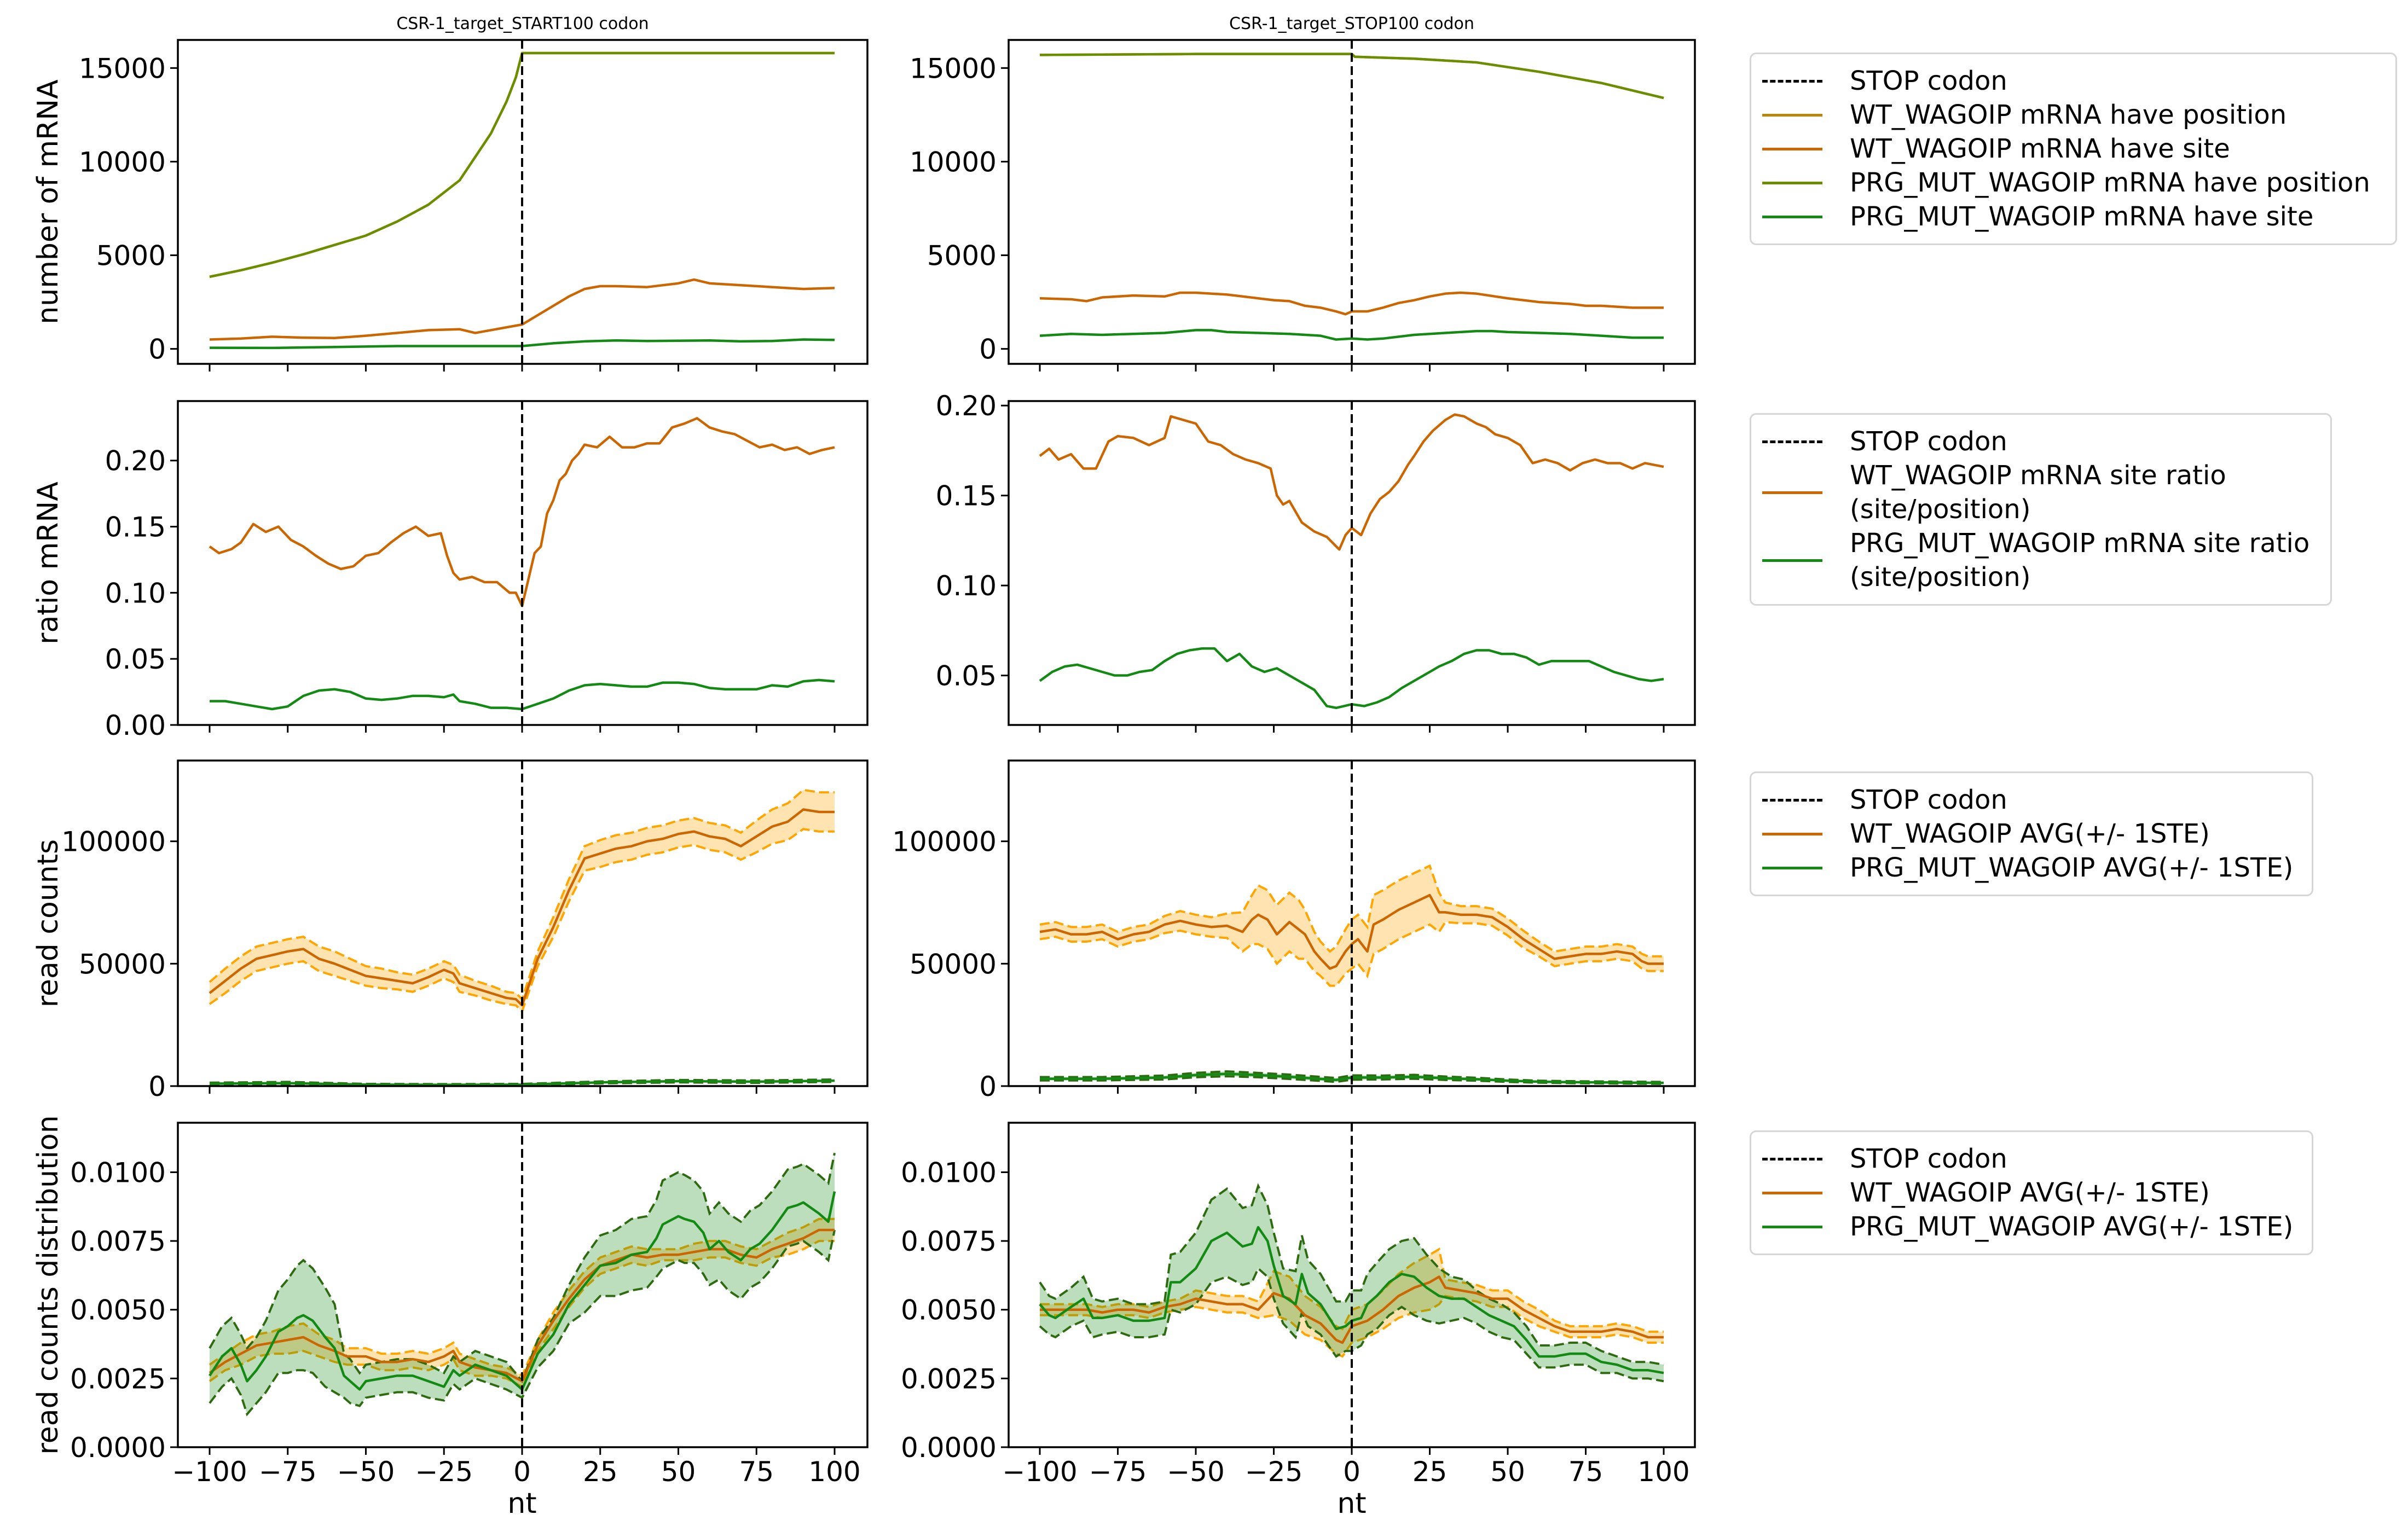  I want to click on y-tick-label: 15000, so click(122, 68).